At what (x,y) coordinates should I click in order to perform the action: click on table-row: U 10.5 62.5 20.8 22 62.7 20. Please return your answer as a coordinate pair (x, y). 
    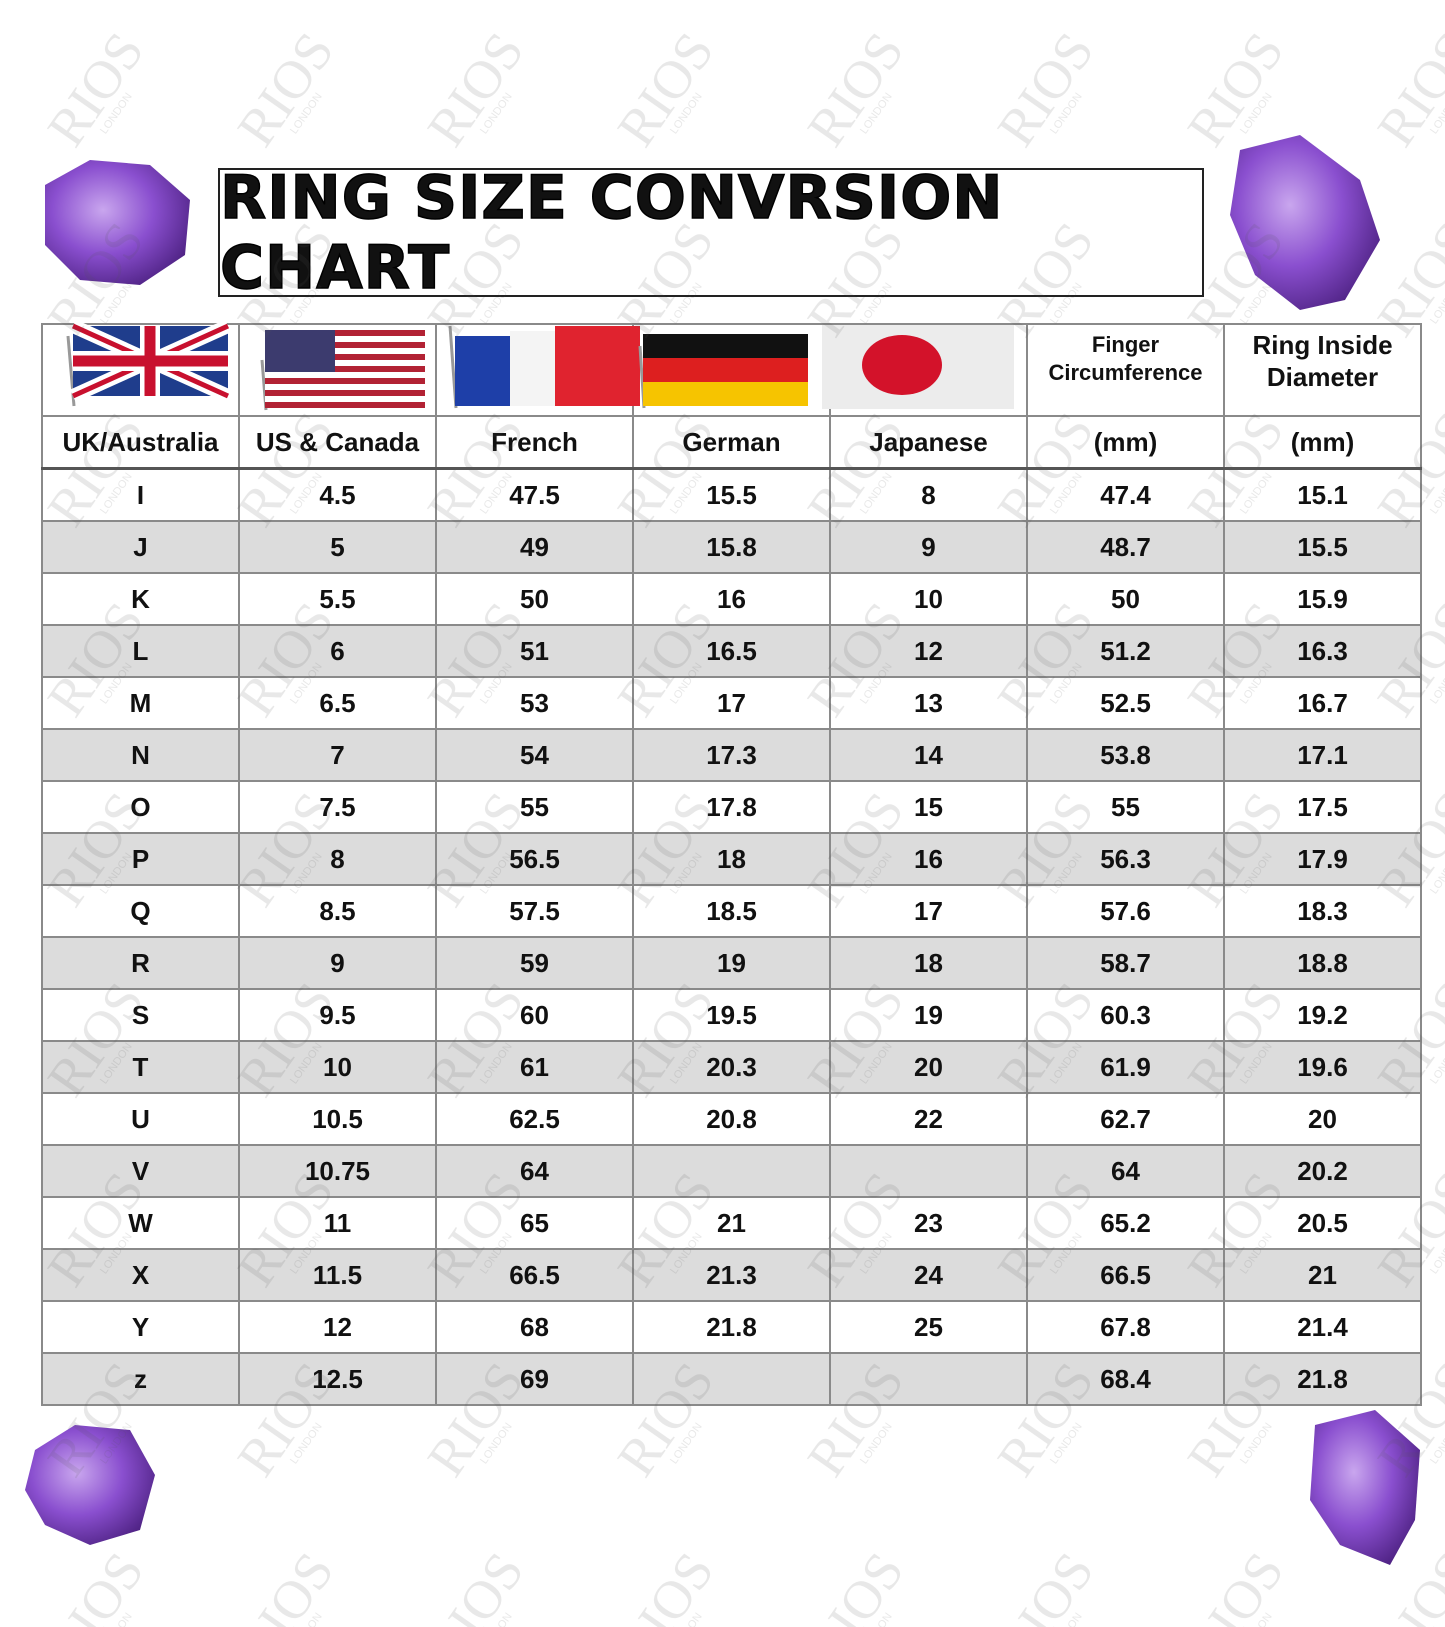
    Looking at the image, I should click on (731, 1119).